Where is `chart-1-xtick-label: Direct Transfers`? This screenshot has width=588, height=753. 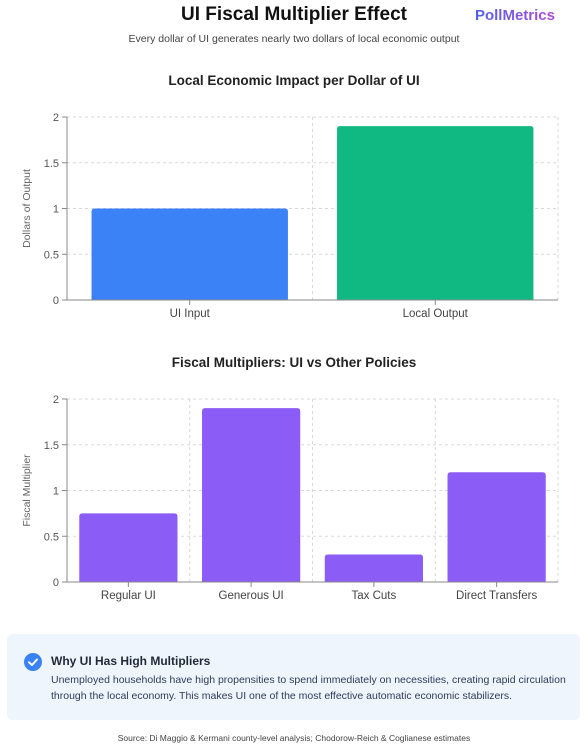
chart-1-xtick-label: Direct Transfers is located at coordinates (496, 596).